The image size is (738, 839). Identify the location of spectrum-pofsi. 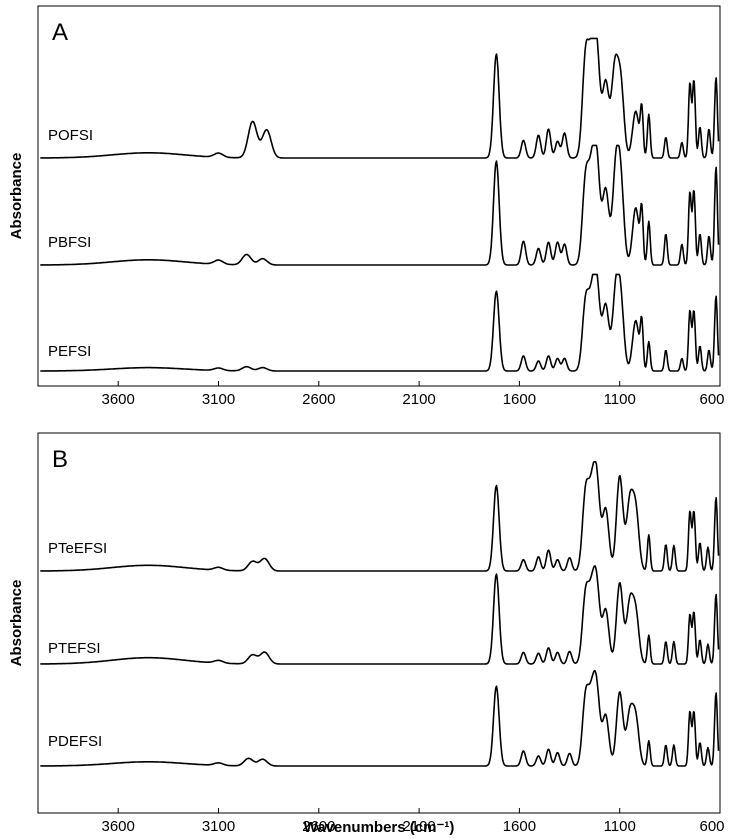
(380, 98).